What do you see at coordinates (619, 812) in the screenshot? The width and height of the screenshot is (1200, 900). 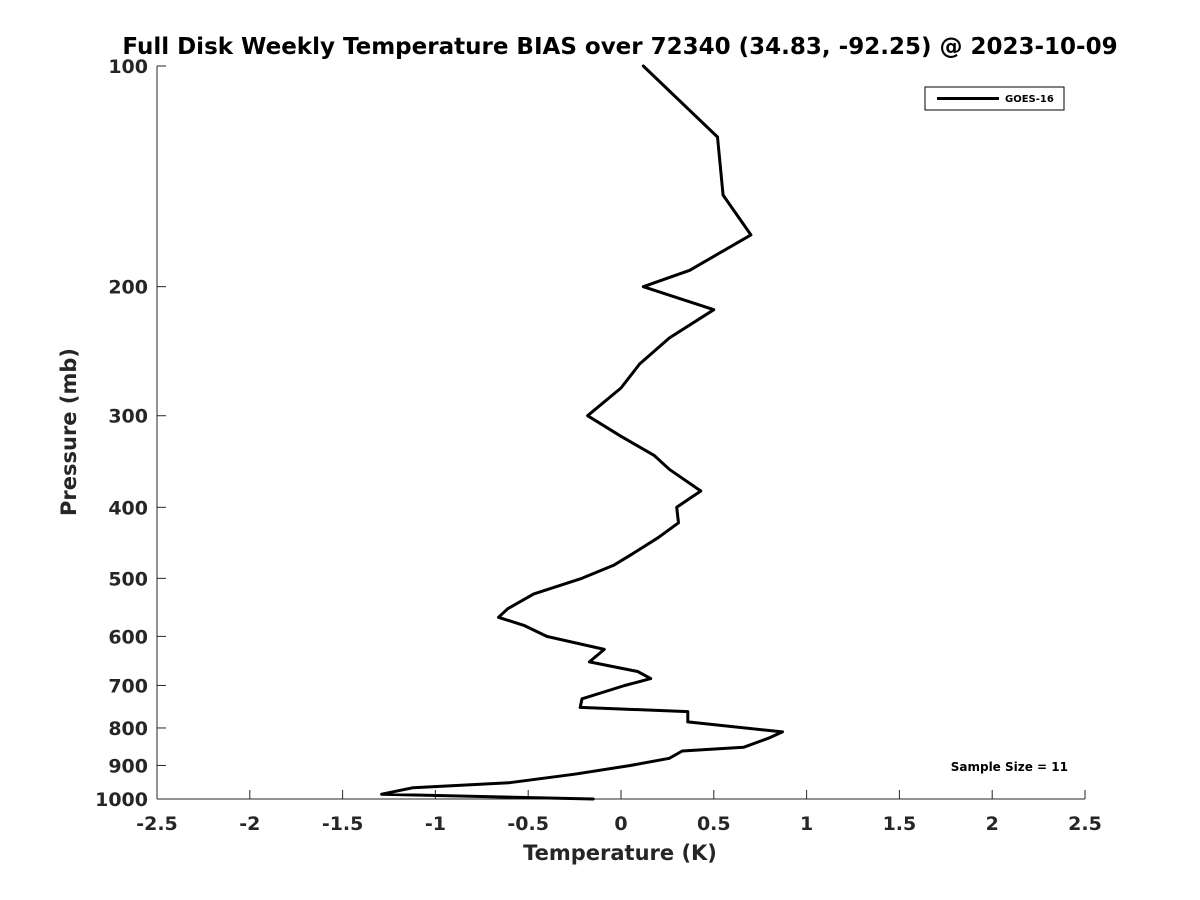 I see `x-axis-ticks: -2.5 -2 -1.5 -1 -0.5 0 0.5 1 1.5 2 2.5` at bounding box center [619, 812].